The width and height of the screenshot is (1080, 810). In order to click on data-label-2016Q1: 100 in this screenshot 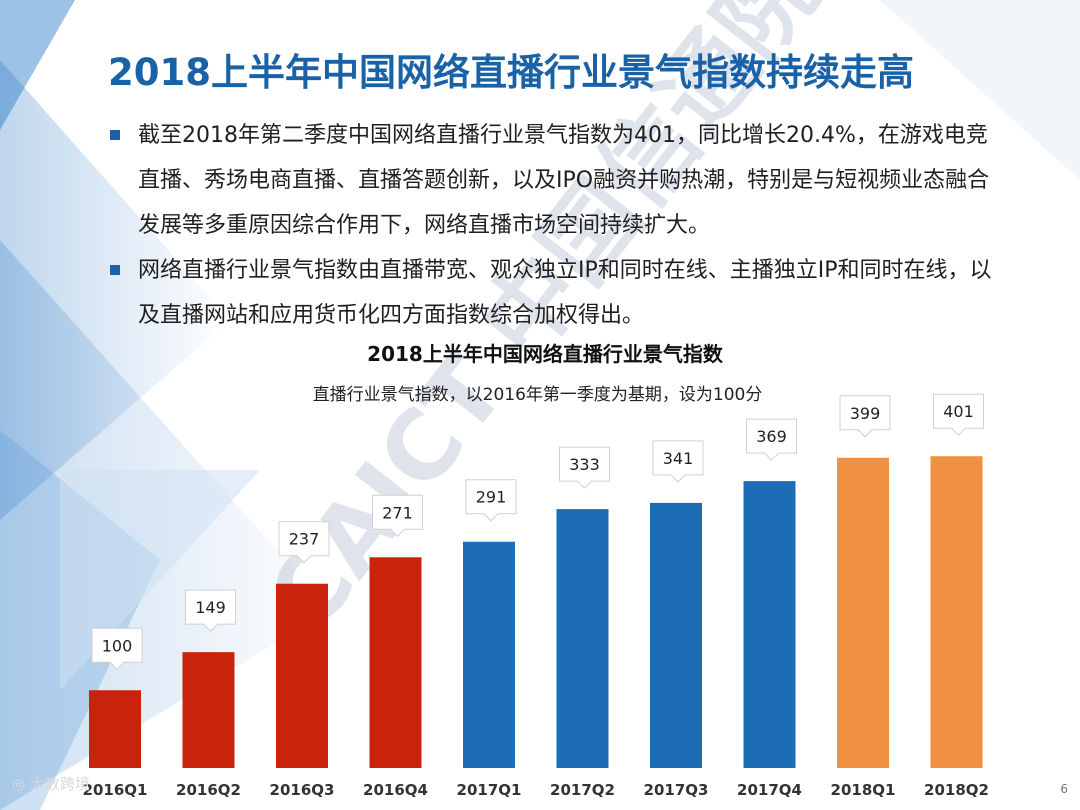, I will do `click(117, 645)`.